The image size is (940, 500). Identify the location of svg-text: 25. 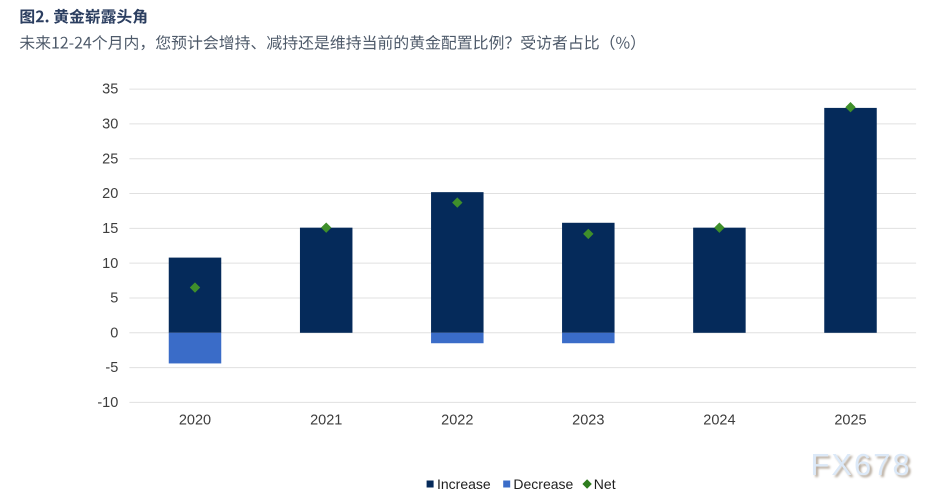
(110, 159).